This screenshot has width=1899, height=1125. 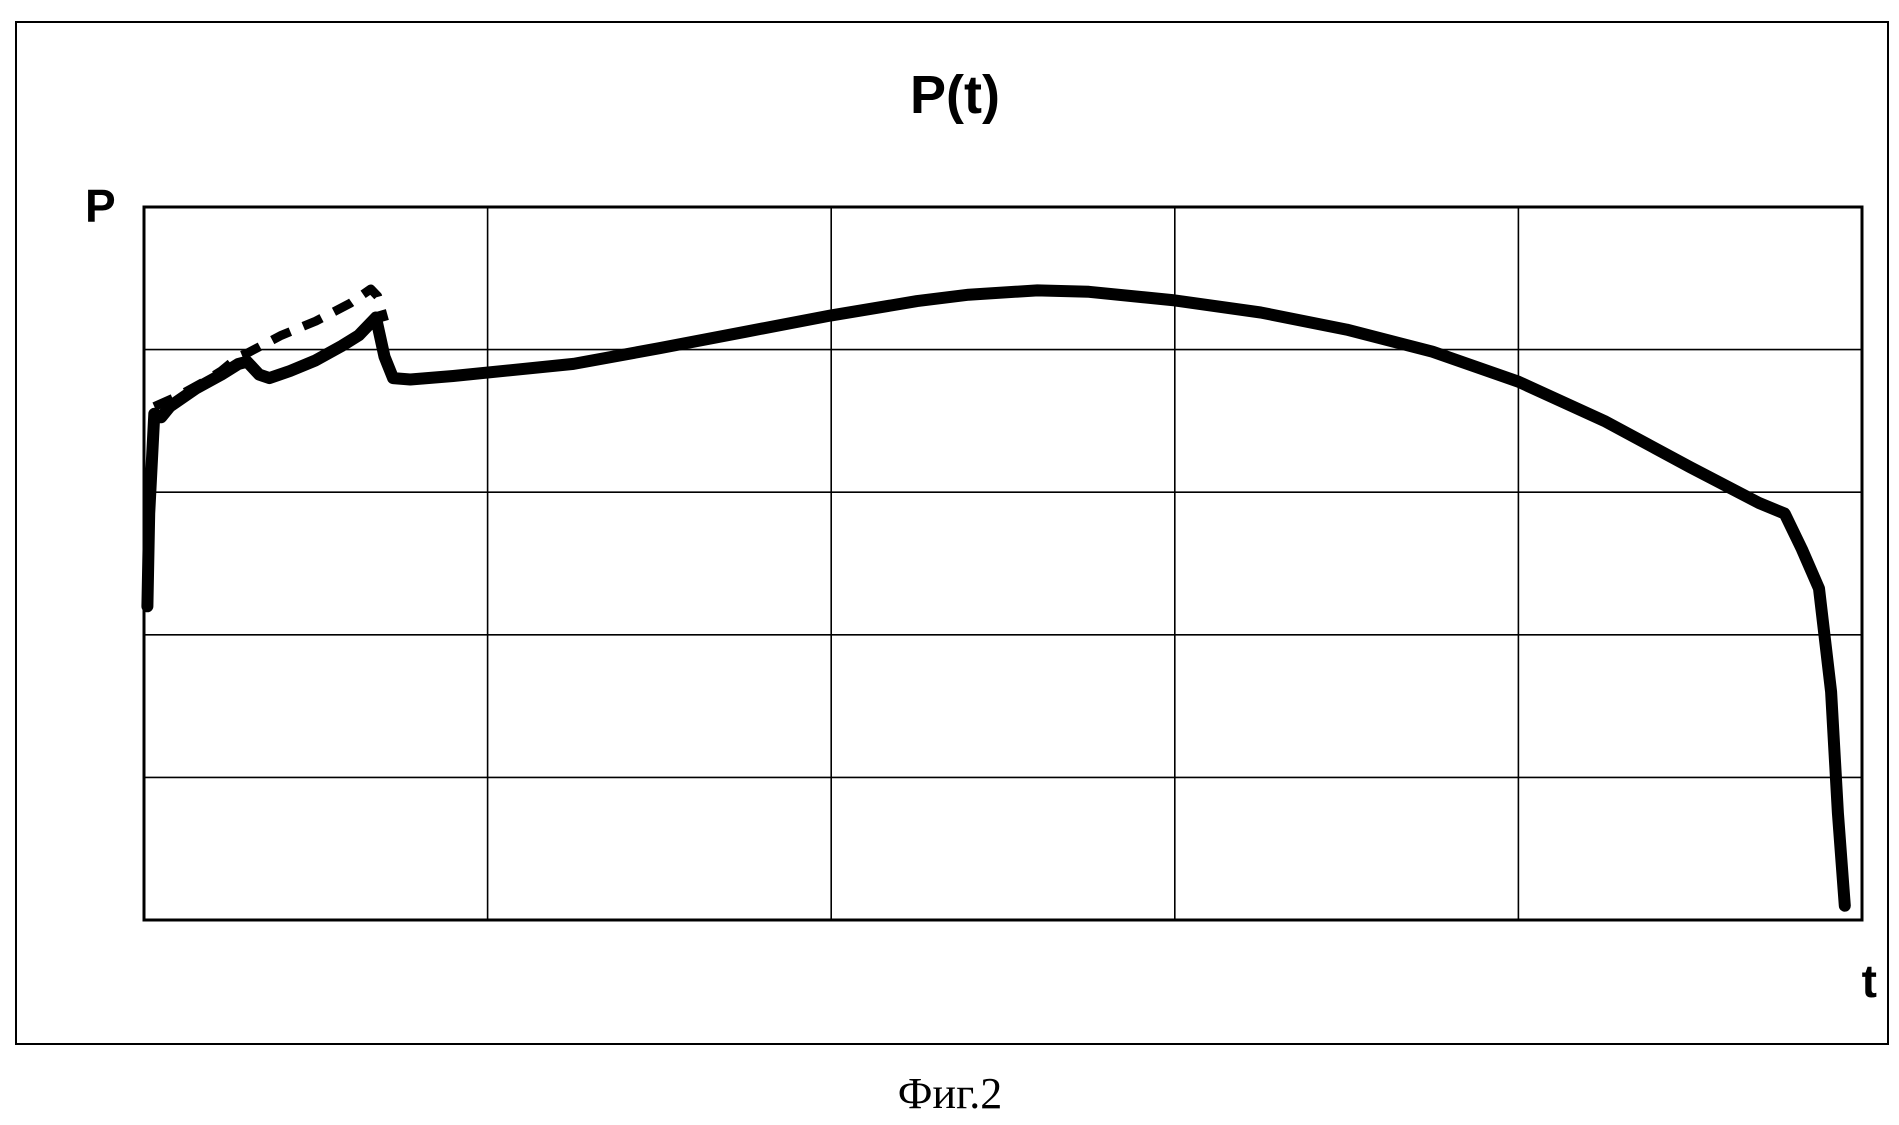 I want to click on x-axis-label: t, so click(x=1869, y=981).